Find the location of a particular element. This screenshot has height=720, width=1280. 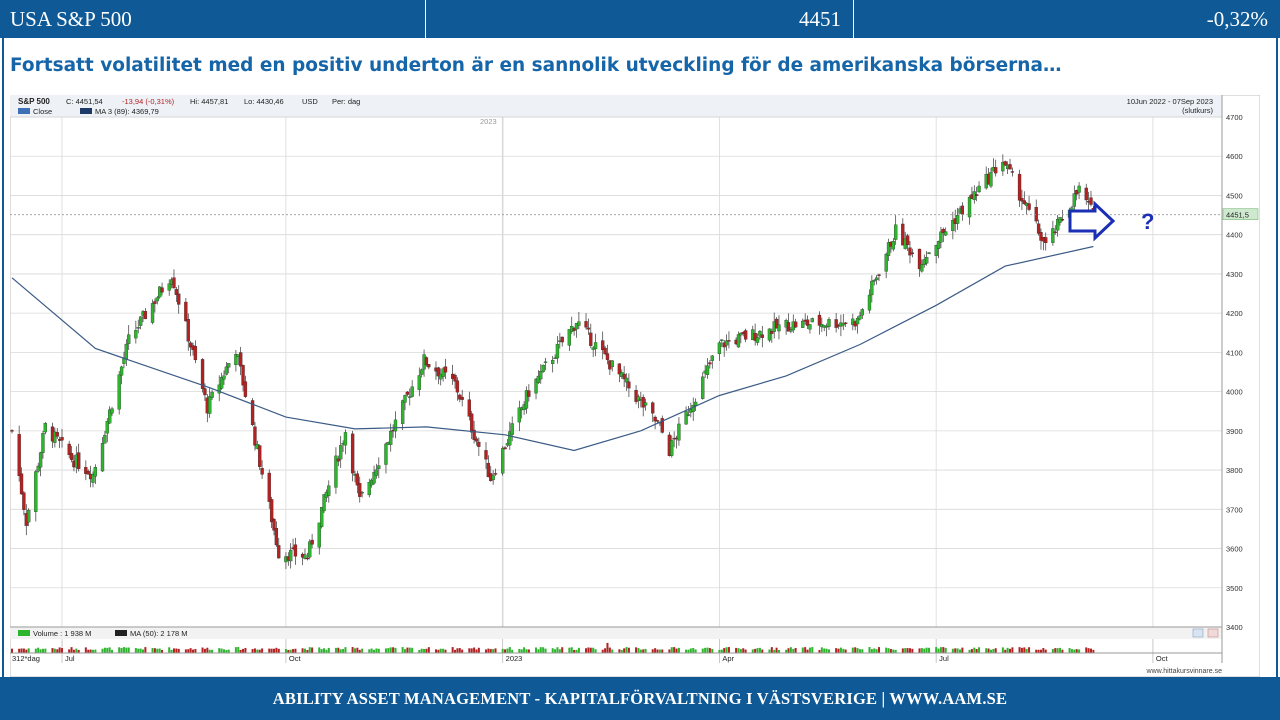

chart-period: Per: dag is located at coordinates (346, 101).